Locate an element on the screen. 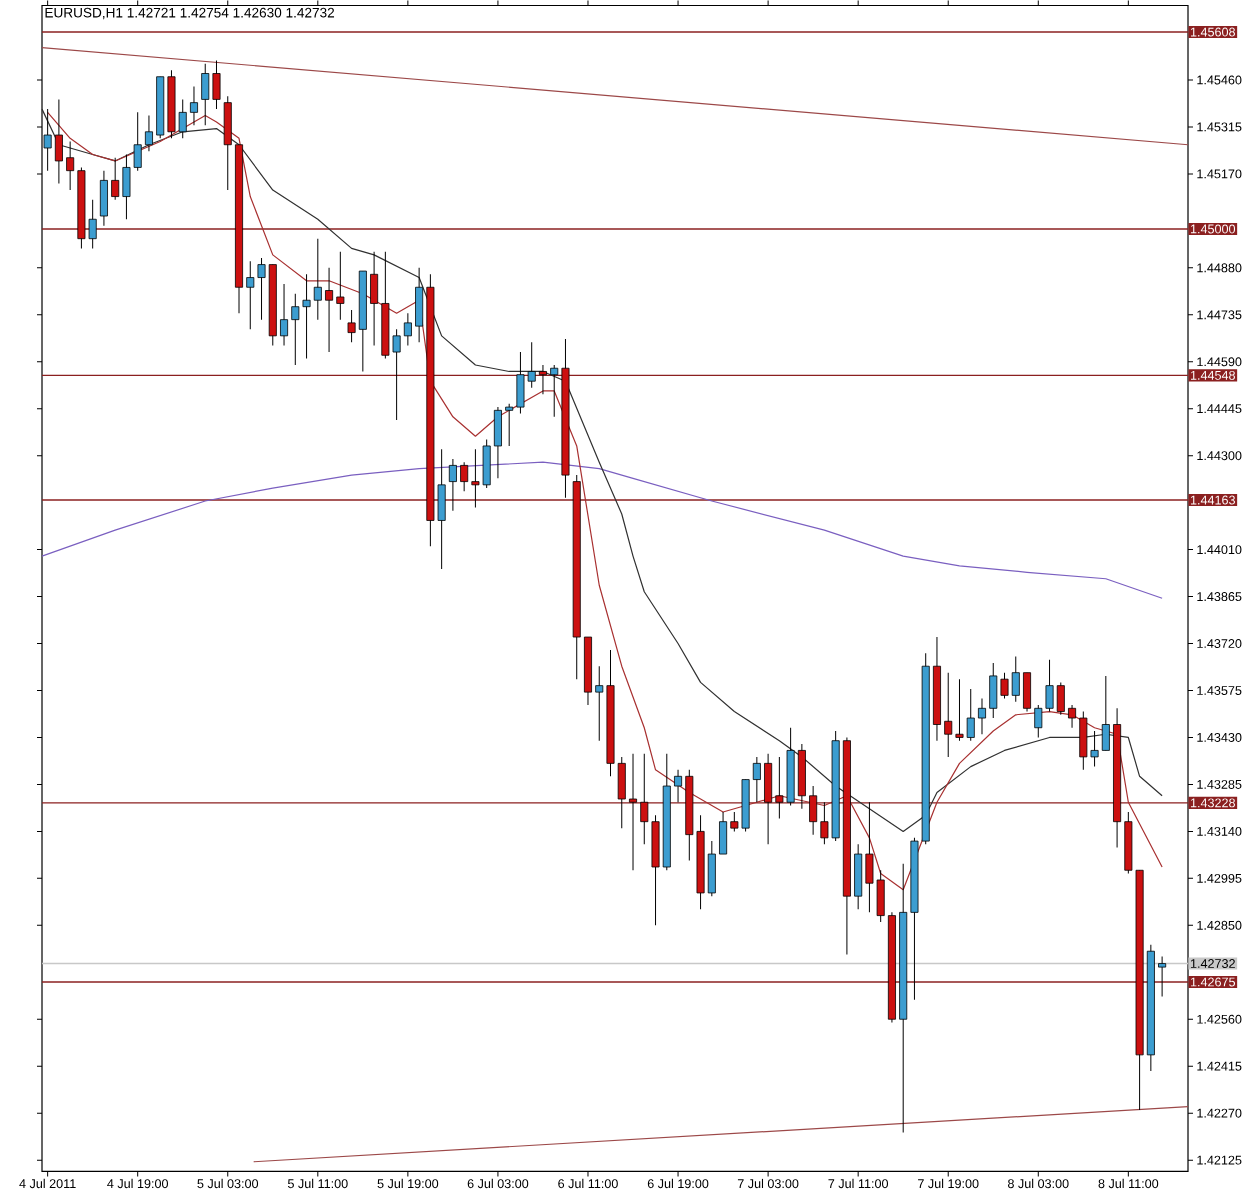 The image size is (1250, 1196). line-series is located at coordinates (602, 530).